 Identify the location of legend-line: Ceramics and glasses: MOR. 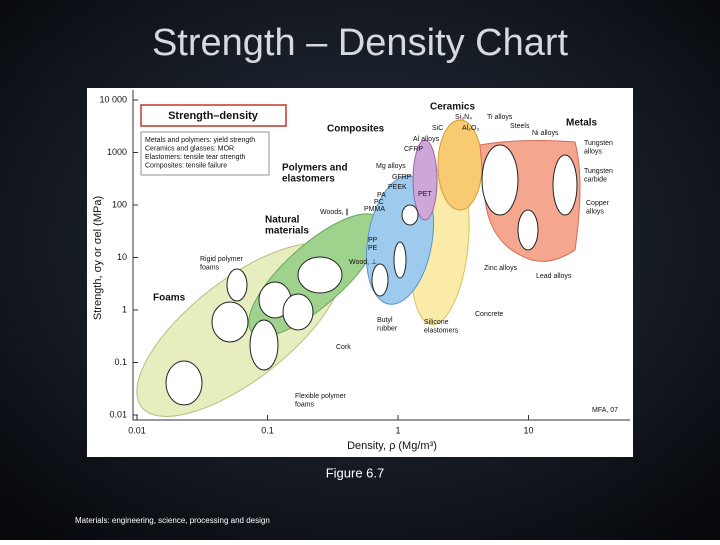
(189, 148).